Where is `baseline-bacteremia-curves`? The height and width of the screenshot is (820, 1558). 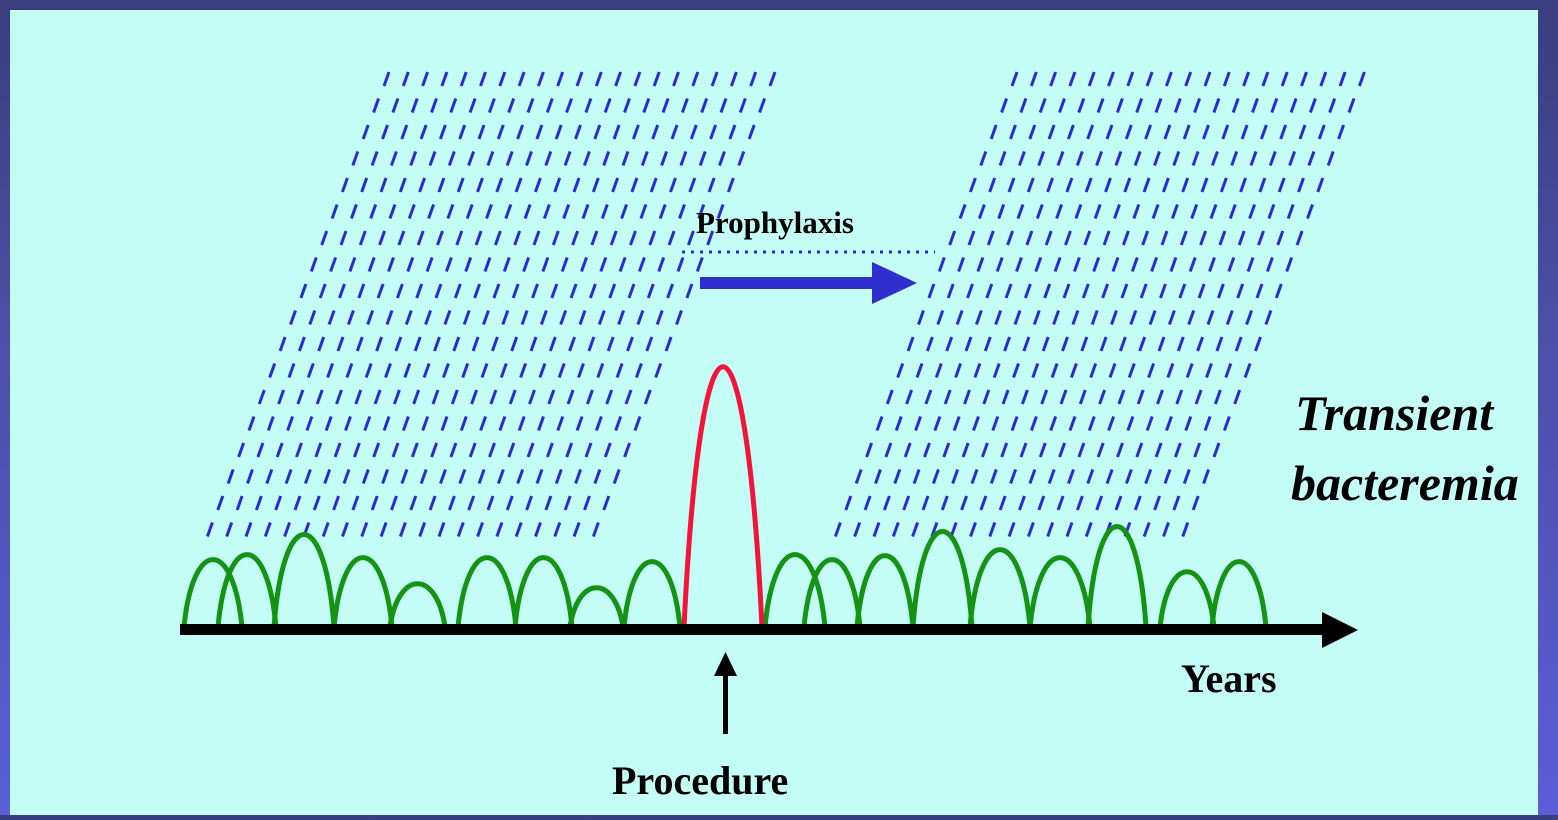 baseline-bacteremia-curves is located at coordinates (725, 576).